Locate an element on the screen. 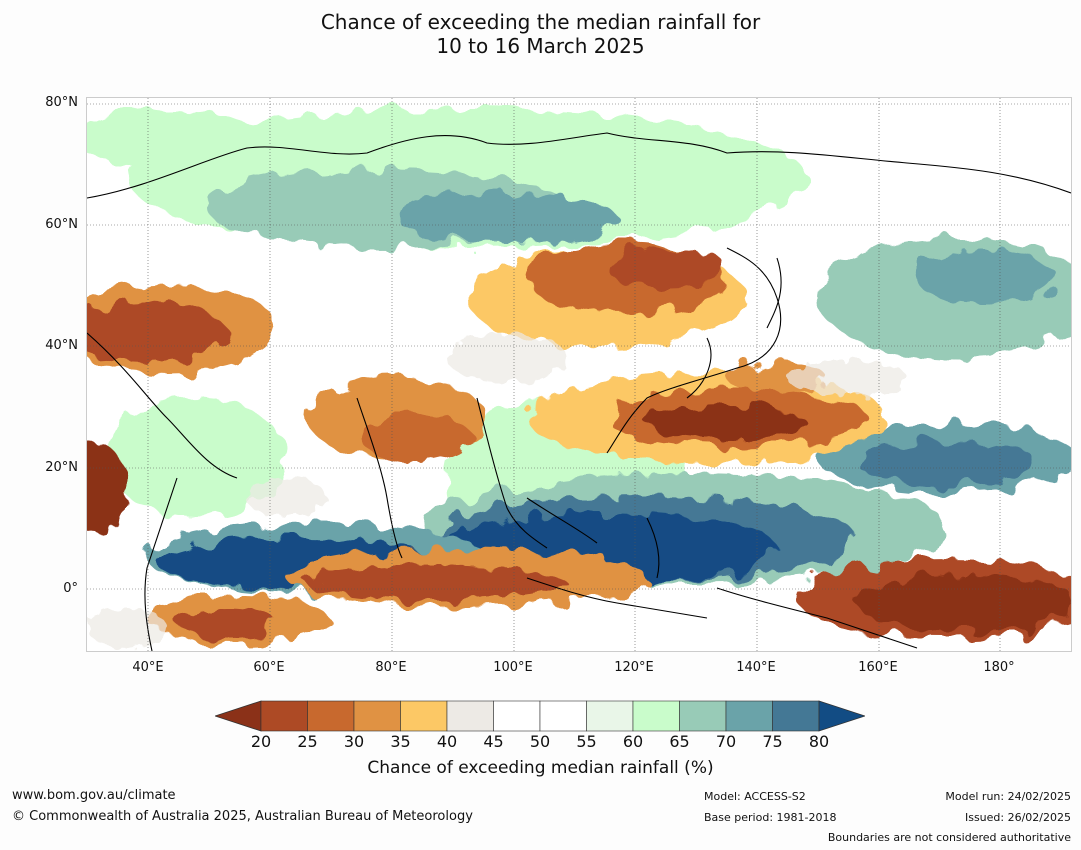 This screenshot has width=1081, height=850. colorbar-tick-label: 30 is located at coordinates (354, 741).